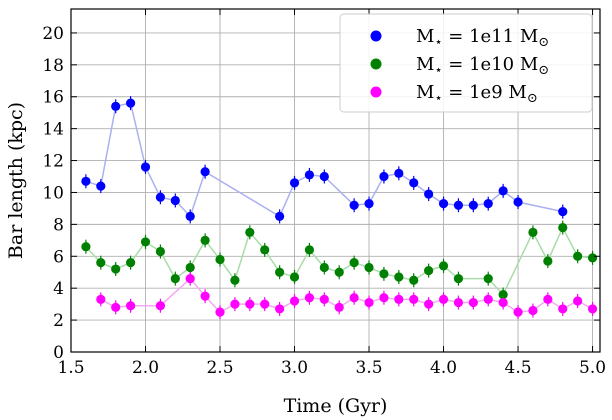 The image size is (612, 420). Describe the element at coordinates (369, 368) in the screenshot. I see `x-tick-label: 3.5` at that location.